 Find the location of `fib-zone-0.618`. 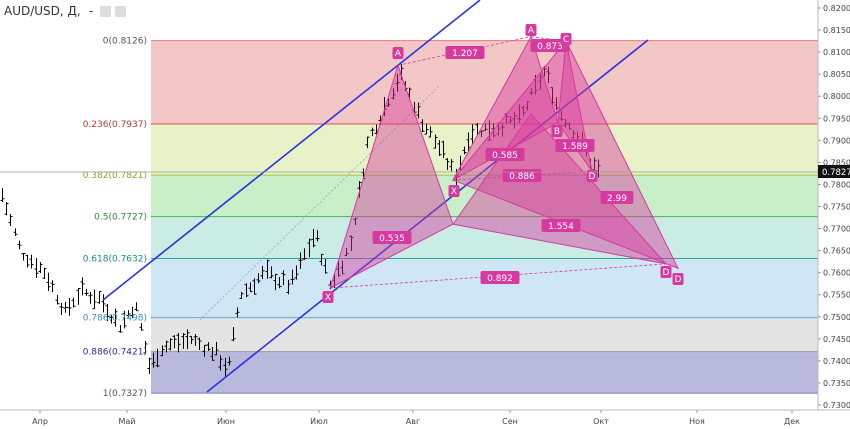

fib-zone-0.618 is located at coordinates (484, 288).